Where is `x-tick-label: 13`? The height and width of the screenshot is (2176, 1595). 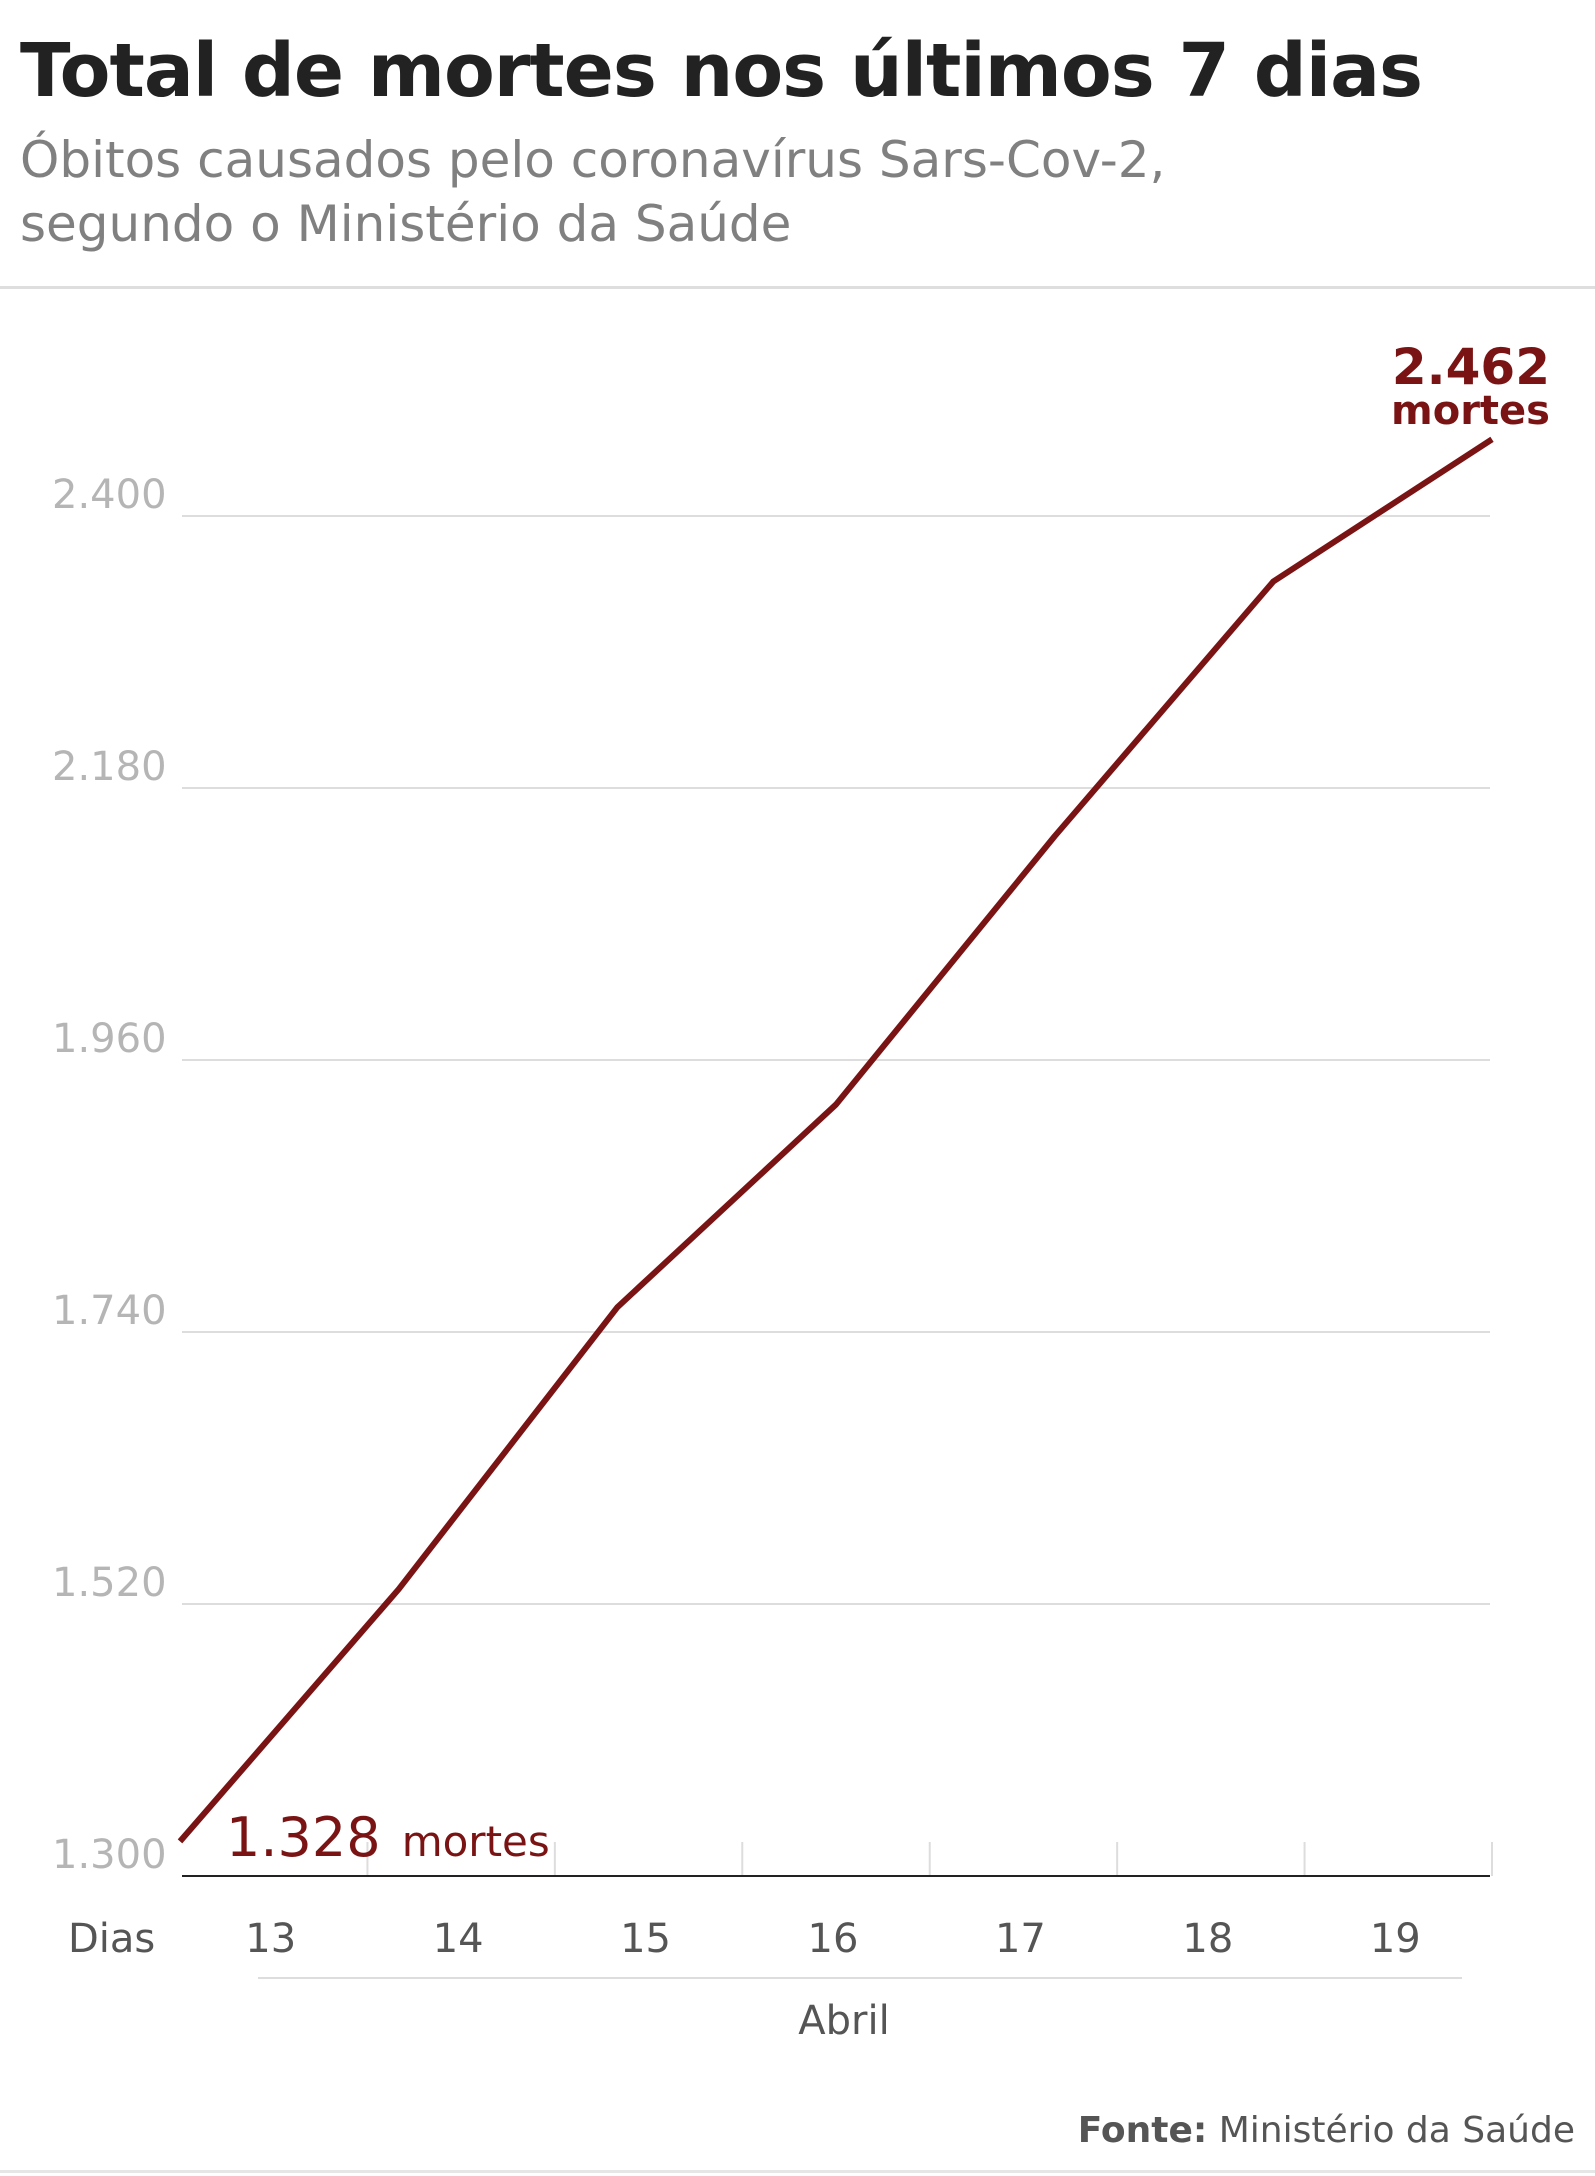
x-tick-label: 13 is located at coordinates (270, 1939).